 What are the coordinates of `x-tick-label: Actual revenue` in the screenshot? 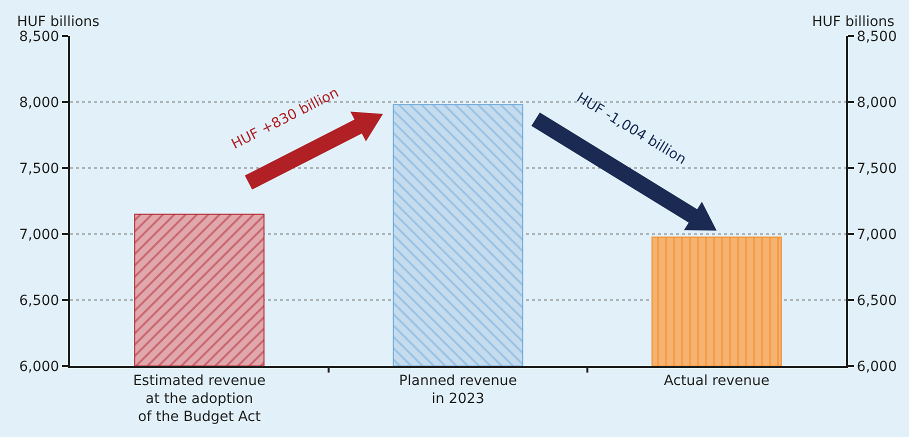 It's located at (717, 380).